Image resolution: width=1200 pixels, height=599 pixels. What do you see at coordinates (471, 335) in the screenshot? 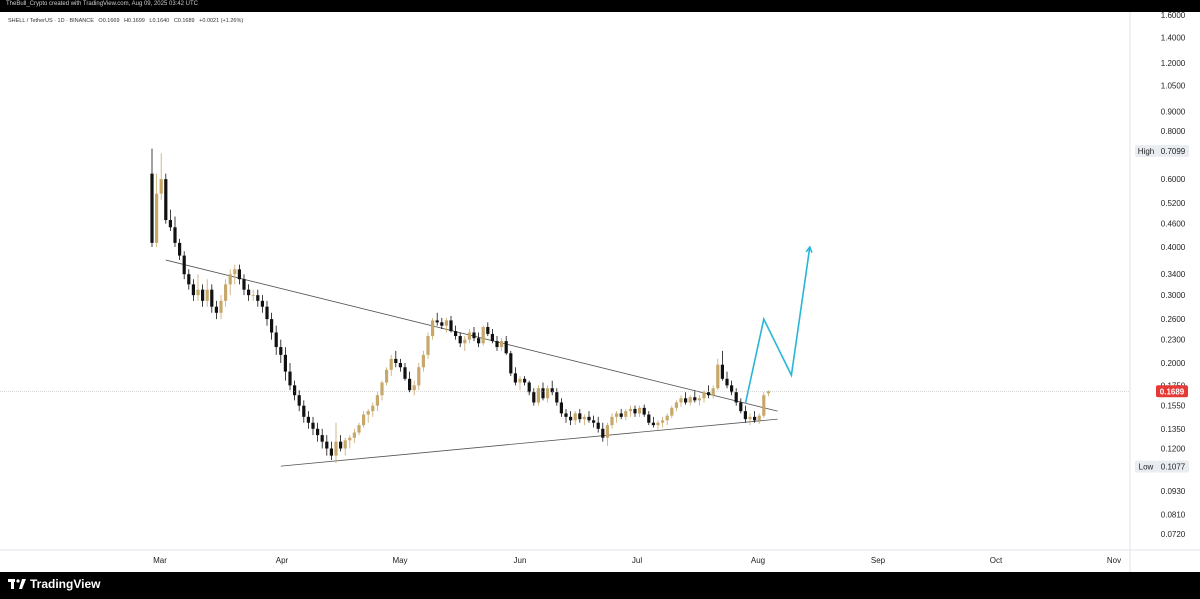
I see `descending-resistance-line` at bounding box center [471, 335].